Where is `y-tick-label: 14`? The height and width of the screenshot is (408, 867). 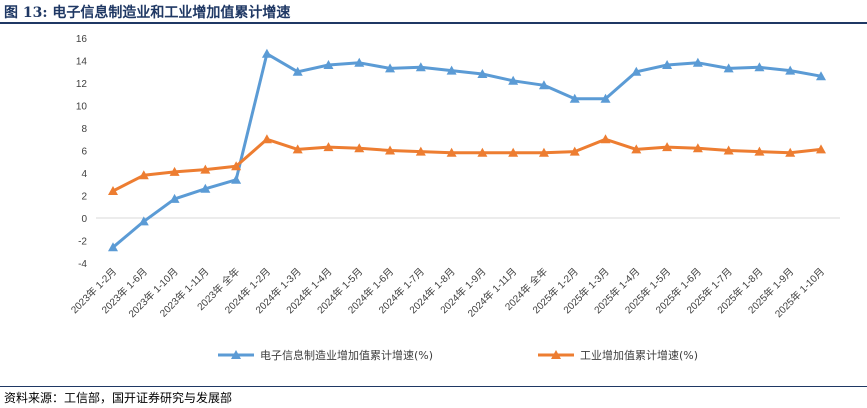
y-tick-label: 14 is located at coordinates (82, 62).